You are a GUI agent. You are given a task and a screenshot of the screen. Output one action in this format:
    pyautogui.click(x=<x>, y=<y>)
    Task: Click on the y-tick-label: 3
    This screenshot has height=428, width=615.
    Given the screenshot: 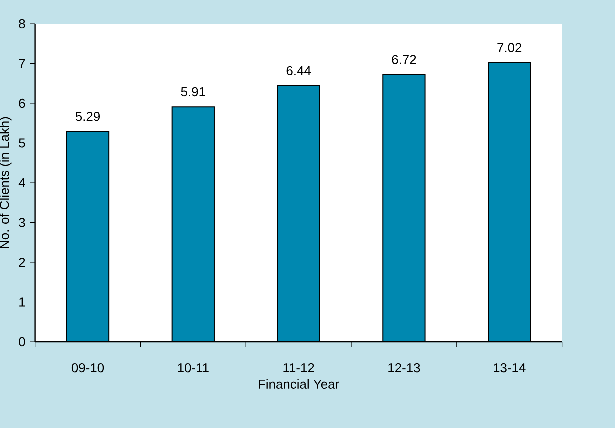 What is the action you would take?
    pyautogui.click(x=22, y=223)
    